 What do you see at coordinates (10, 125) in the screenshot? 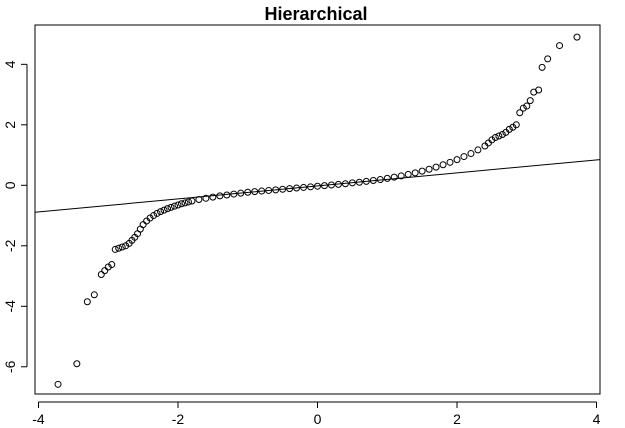
I see `y-tick-label: 2` at bounding box center [10, 125].